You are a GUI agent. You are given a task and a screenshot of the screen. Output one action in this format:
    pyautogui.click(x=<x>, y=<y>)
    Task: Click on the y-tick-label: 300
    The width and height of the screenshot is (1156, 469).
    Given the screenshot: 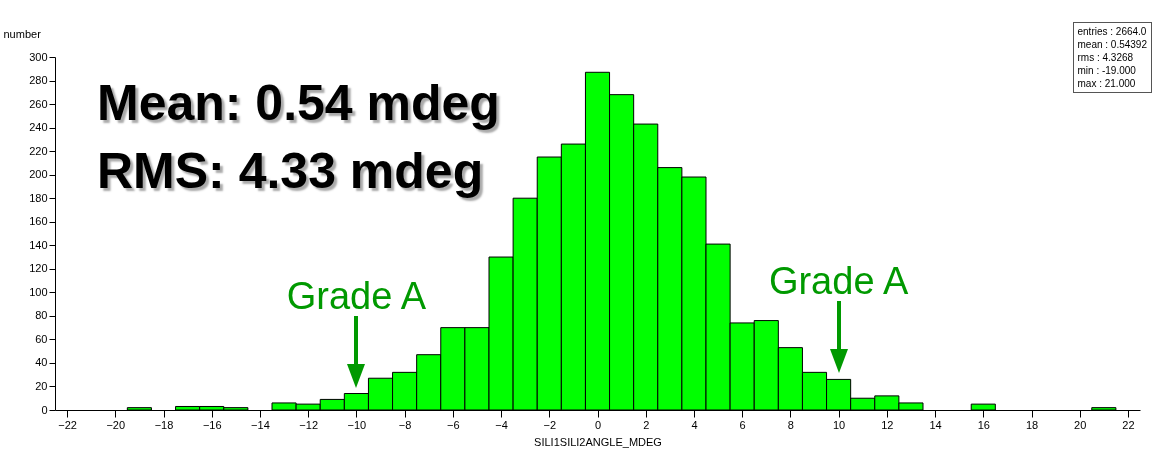 What is the action you would take?
    pyautogui.click(x=38, y=56)
    